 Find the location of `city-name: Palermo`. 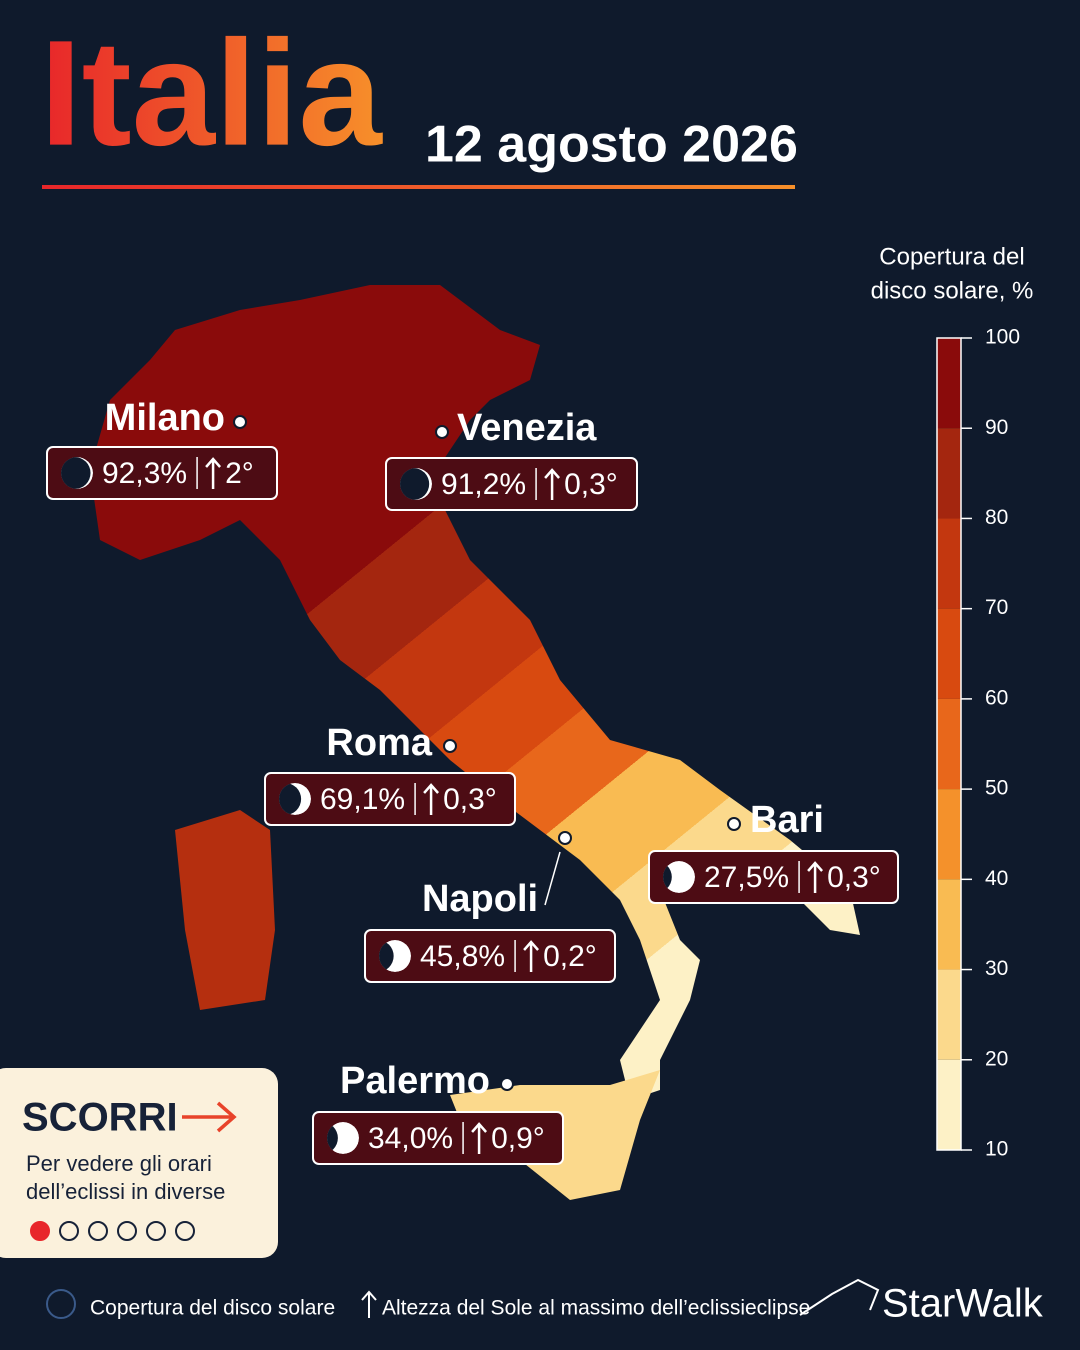

city-name: Palermo is located at coordinates (415, 1081).